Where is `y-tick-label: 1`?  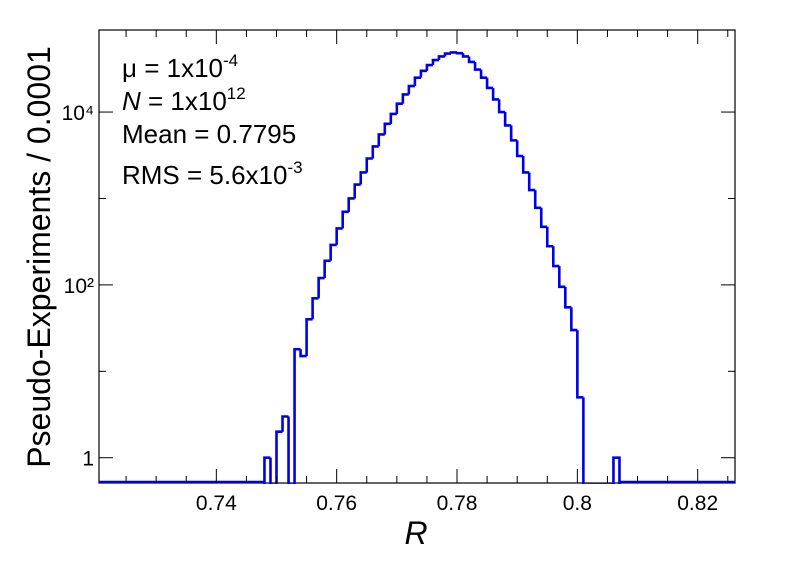
y-tick-label: 1 is located at coordinates (88, 459).